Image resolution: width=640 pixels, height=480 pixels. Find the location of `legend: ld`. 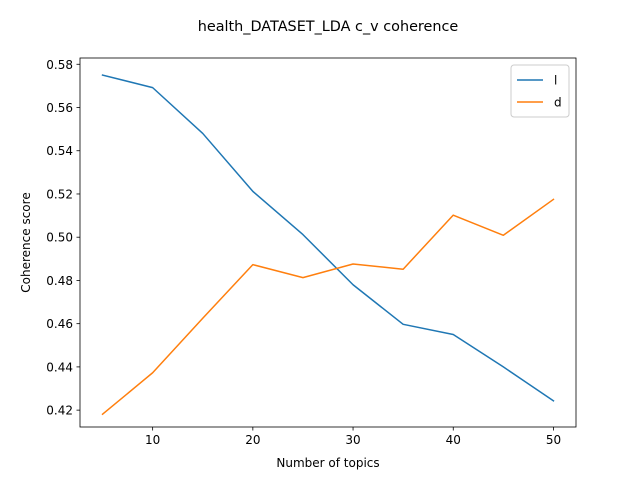

legend: ld is located at coordinates (540, 91).